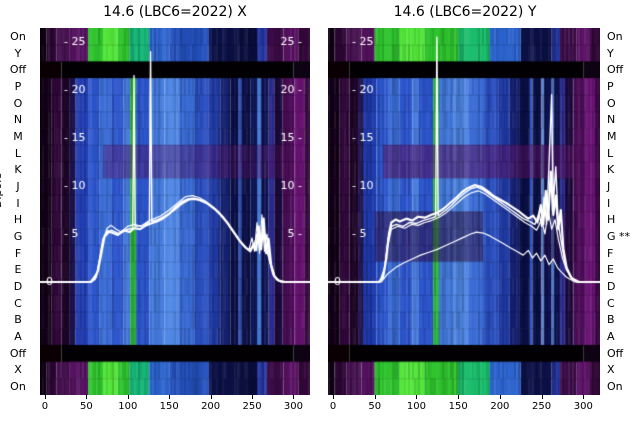  I want to click on row-label-right-6: M, so click(612, 136).